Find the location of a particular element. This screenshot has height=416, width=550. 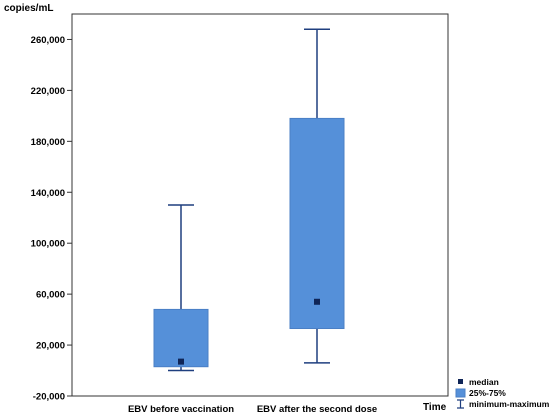

x-category-label: EBV after the second dose is located at coordinates (317, 409).